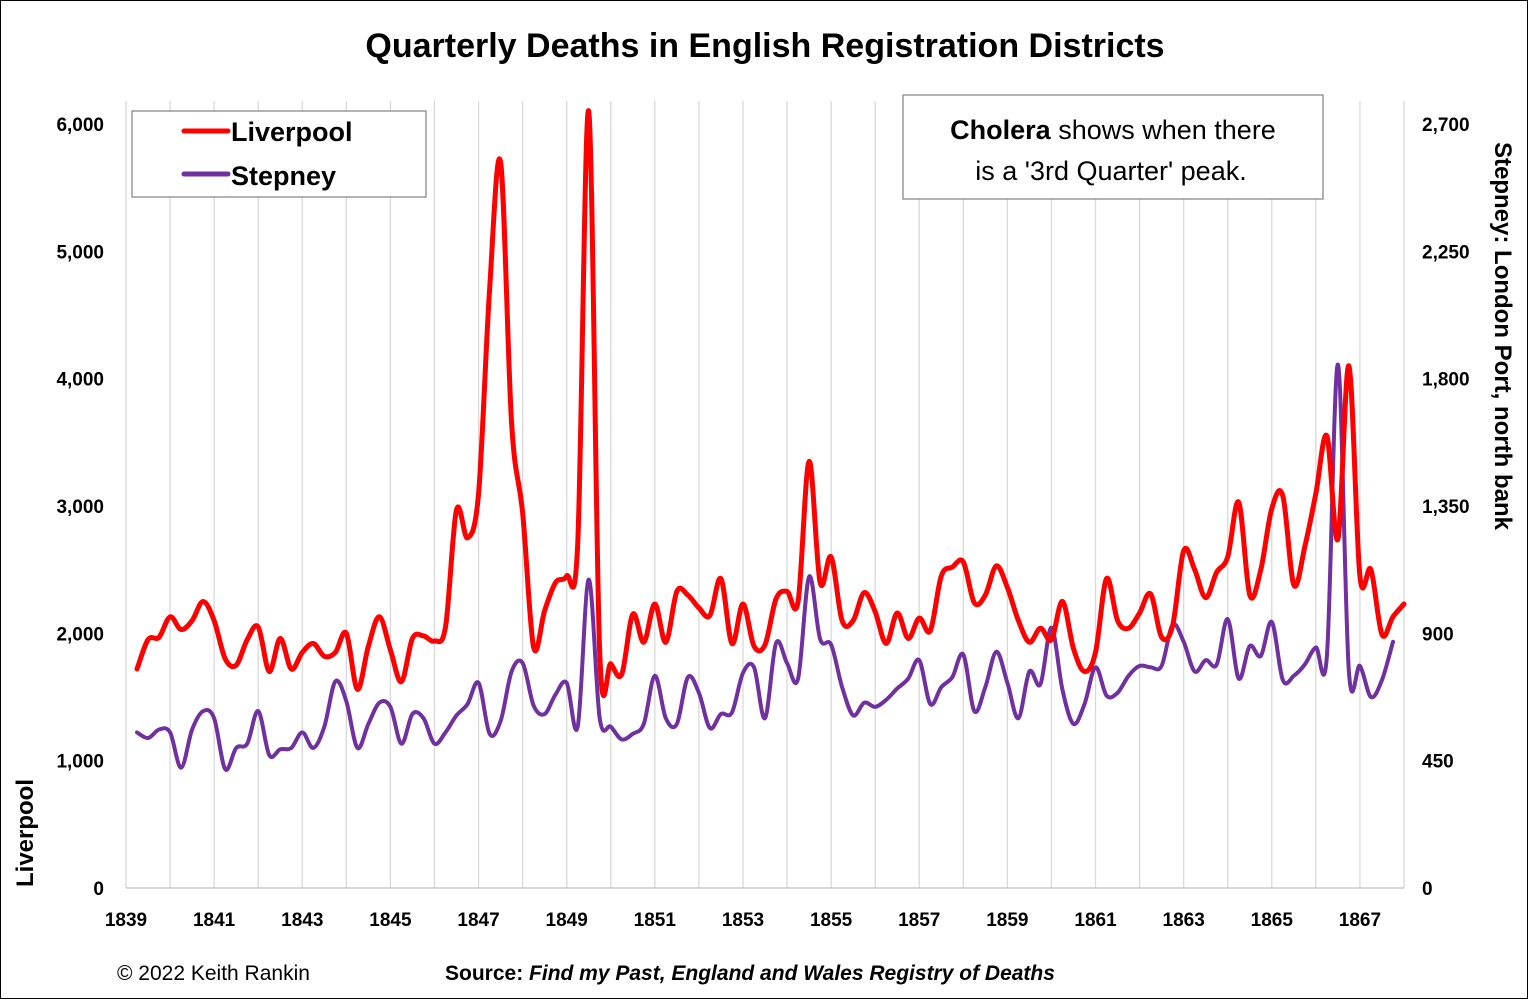  What do you see at coordinates (567, 920) in the screenshot?
I see `x-tick-label: 1849` at bounding box center [567, 920].